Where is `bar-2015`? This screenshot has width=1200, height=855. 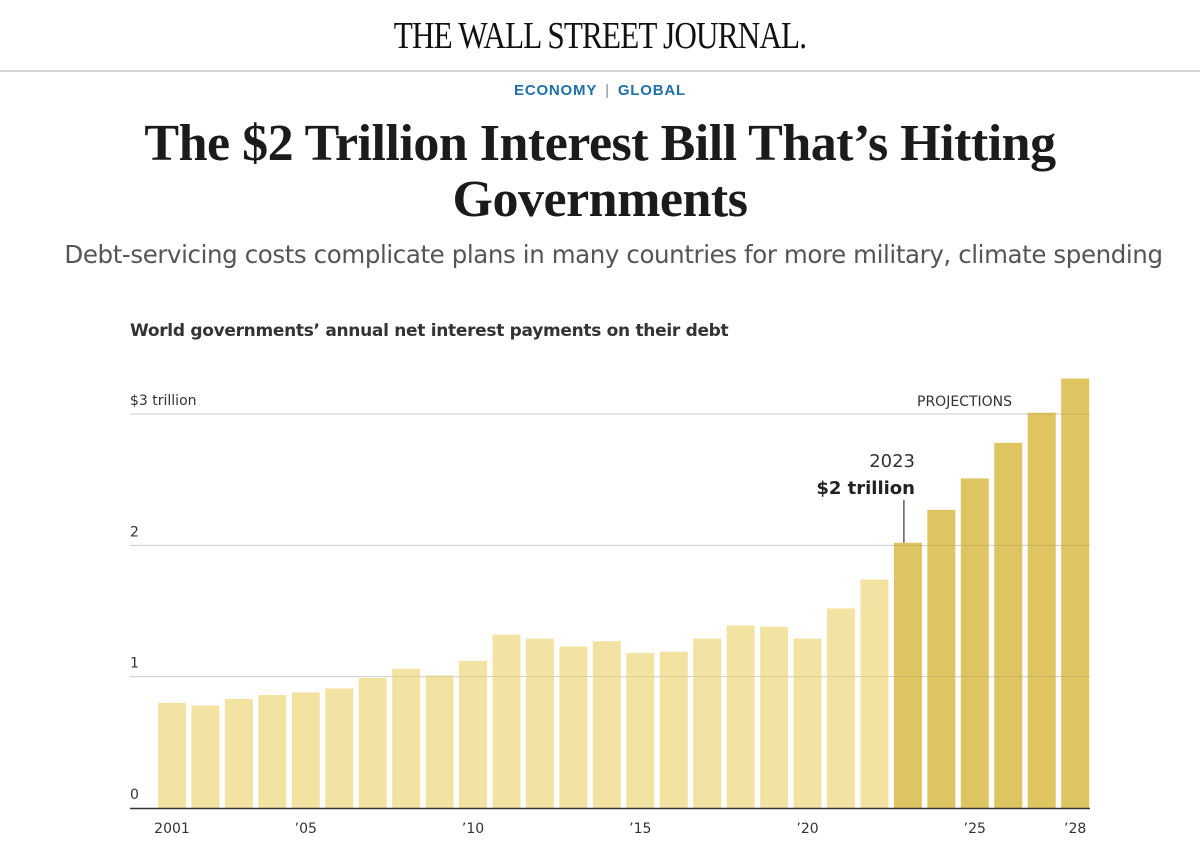 bar-2015 is located at coordinates (640, 730).